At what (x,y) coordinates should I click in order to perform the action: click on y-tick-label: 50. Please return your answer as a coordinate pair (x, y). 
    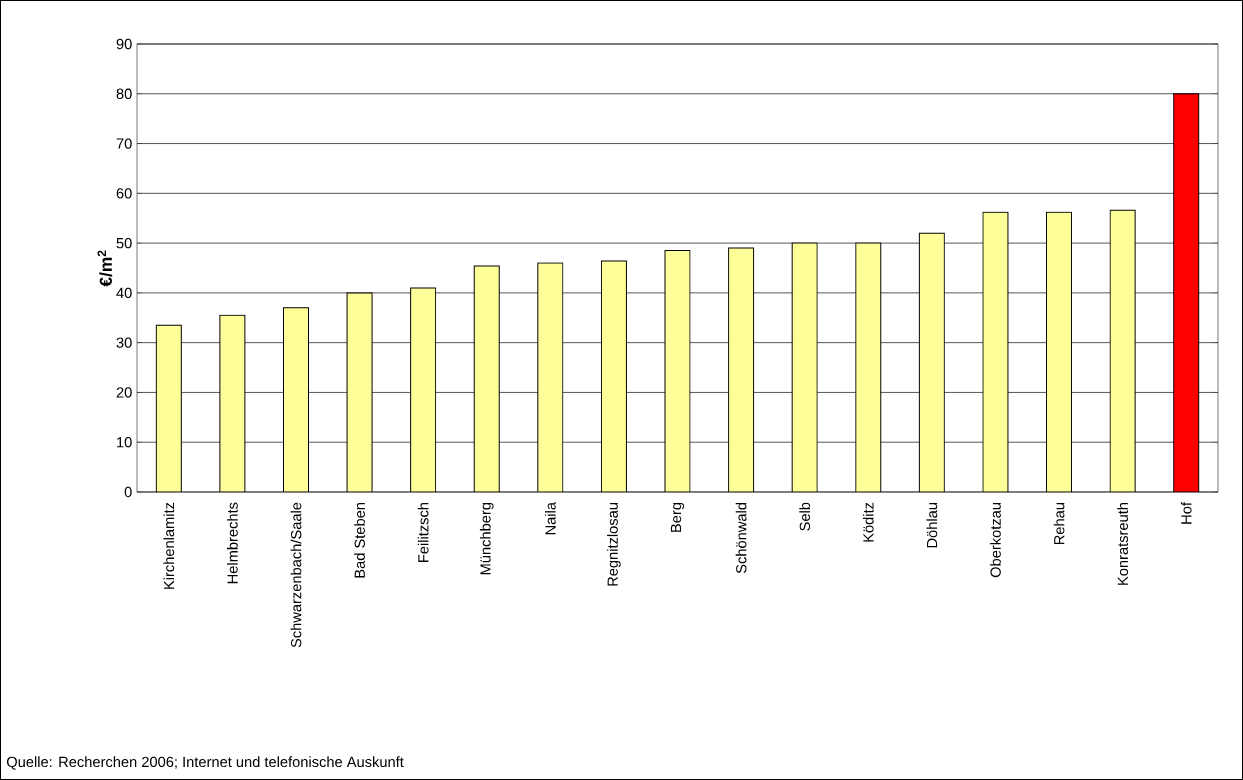
    Looking at the image, I should click on (124, 243).